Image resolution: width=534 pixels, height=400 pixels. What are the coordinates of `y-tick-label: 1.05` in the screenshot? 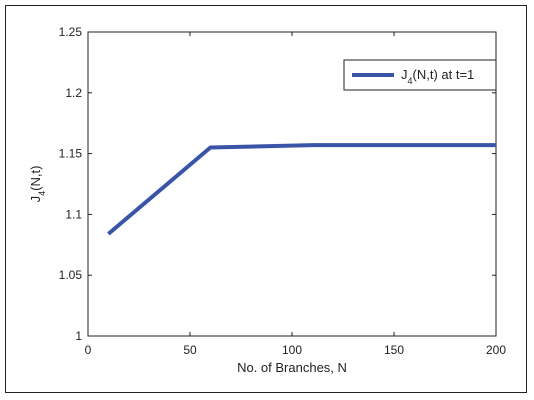 It's located at (71, 275).